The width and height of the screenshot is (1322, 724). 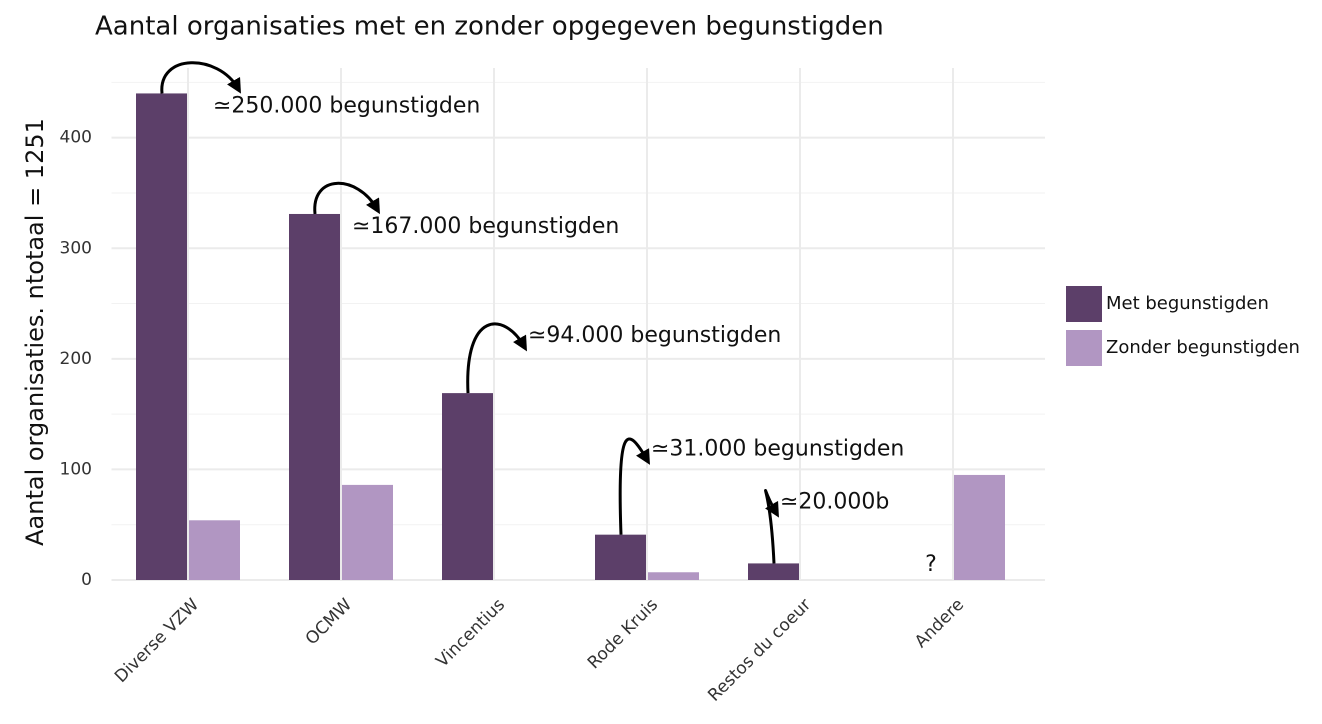 What do you see at coordinates (931, 564) in the screenshot?
I see `annotation: ?` at bounding box center [931, 564].